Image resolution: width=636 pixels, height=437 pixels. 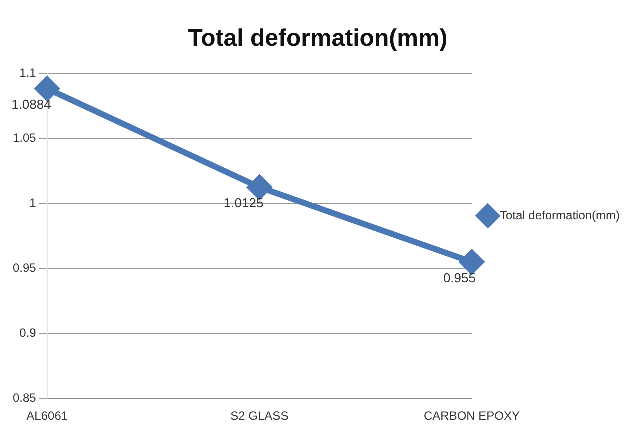 I want to click on data-label: 1.0125, so click(x=244, y=203).